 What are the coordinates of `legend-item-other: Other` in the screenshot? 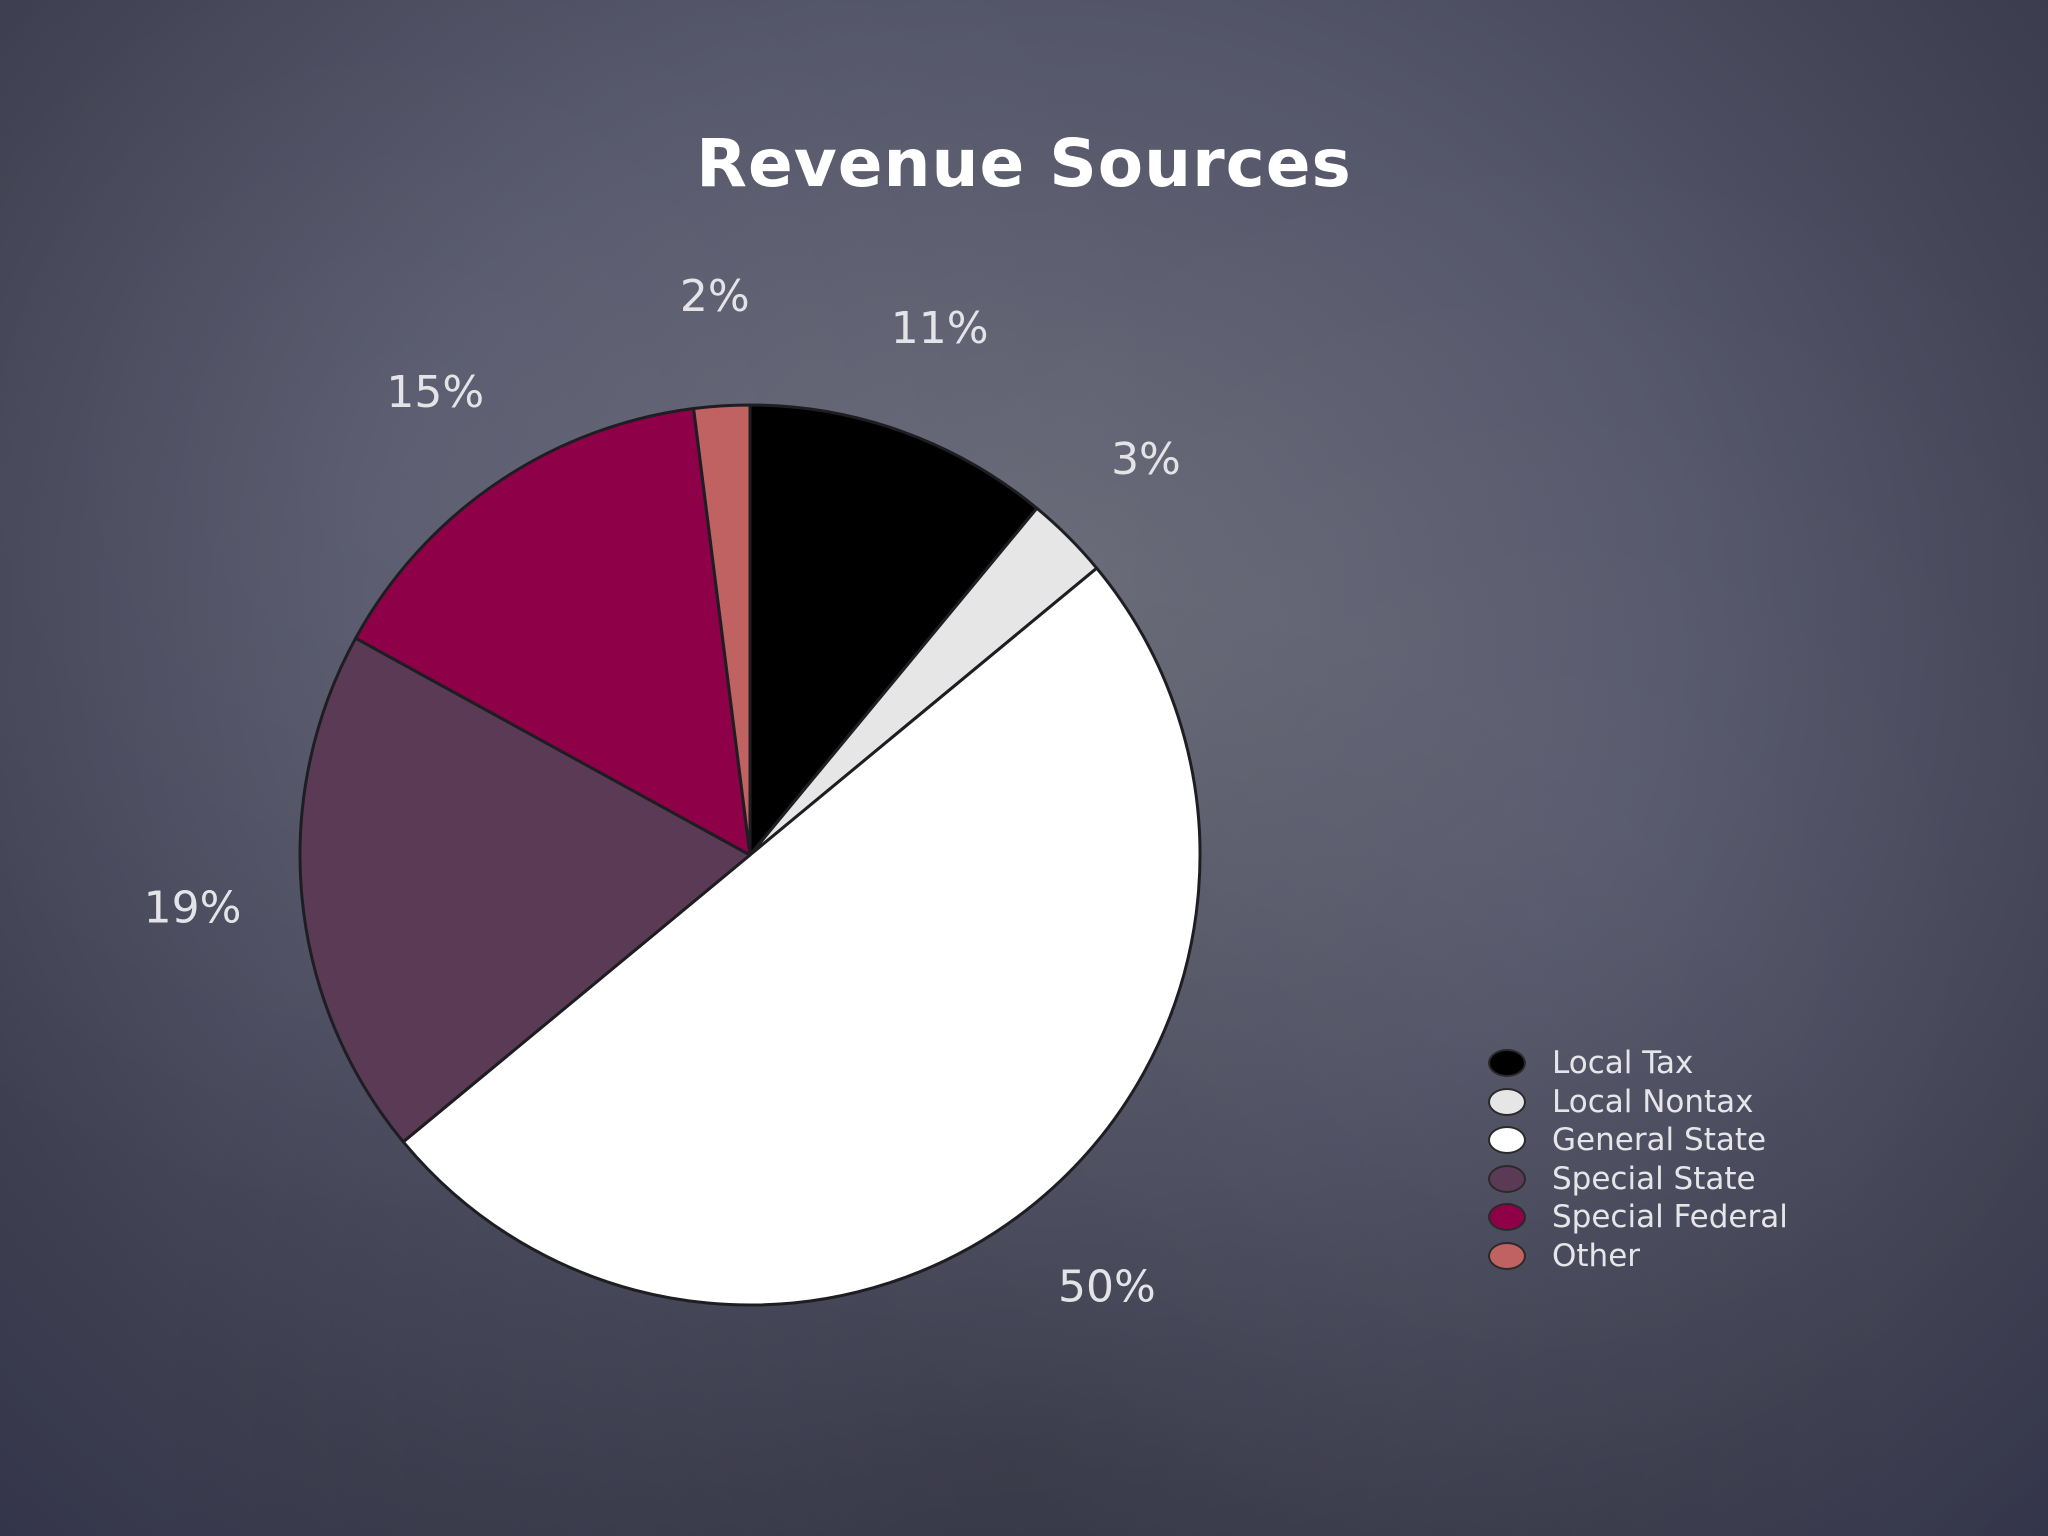 It's located at (1698, 1256).